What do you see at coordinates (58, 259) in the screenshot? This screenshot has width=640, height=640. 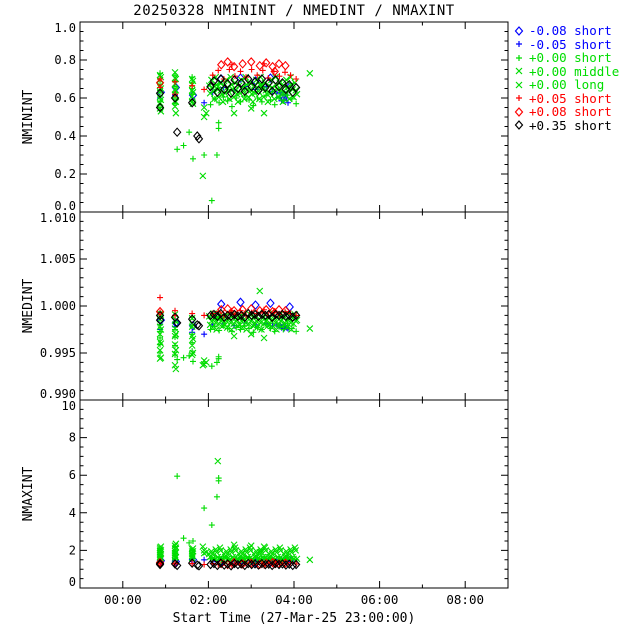 I see `axis-text: 1.005` at bounding box center [58, 259].